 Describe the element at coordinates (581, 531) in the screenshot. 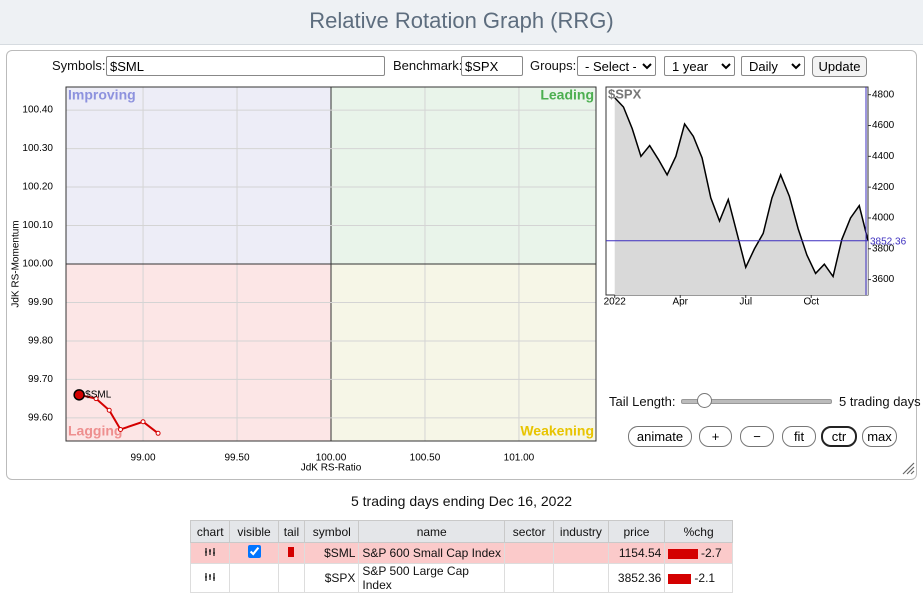

I see `column-header: industry` at that location.